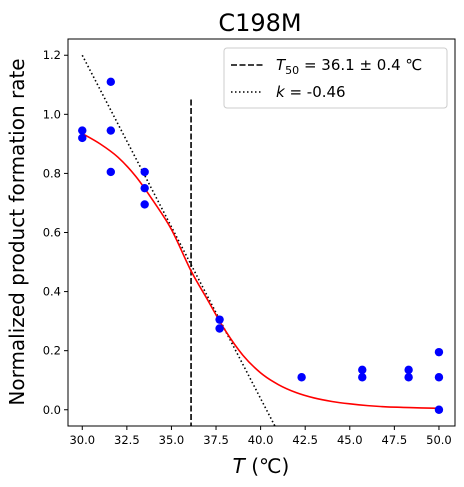  Describe the element at coordinates (52, 114) in the screenshot. I see `y-tick-label: 1.0` at that location.